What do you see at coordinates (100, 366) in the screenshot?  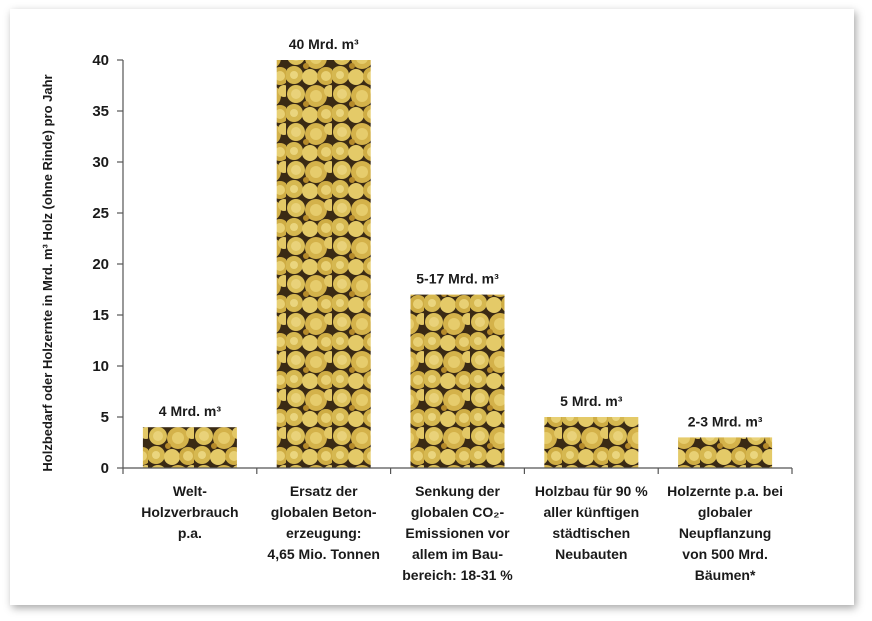 I see `y-tick-label: 10` at bounding box center [100, 366].